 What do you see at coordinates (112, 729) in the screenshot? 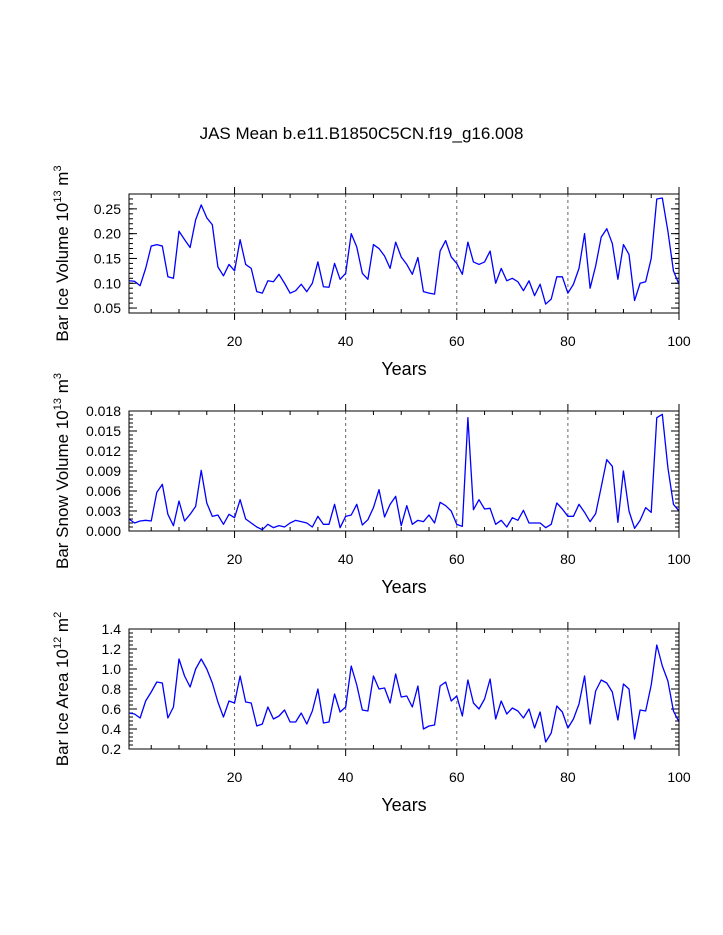
I see `y-tick-label: 0.4` at bounding box center [112, 729].